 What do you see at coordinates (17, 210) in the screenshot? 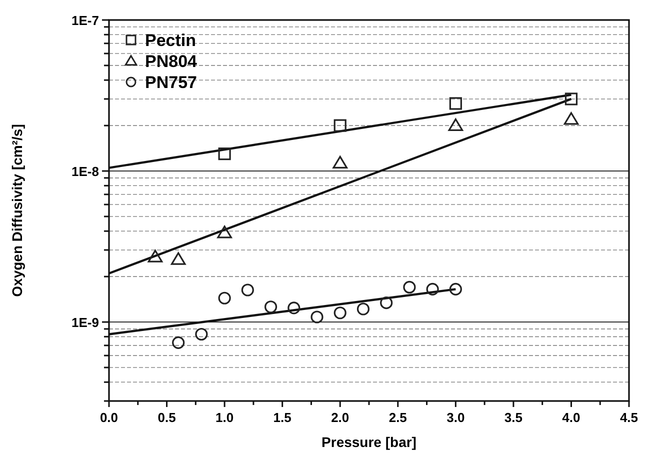
I see `y-axis-title: Oxygen Diffusivity [cm²/s]` at bounding box center [17, 210].